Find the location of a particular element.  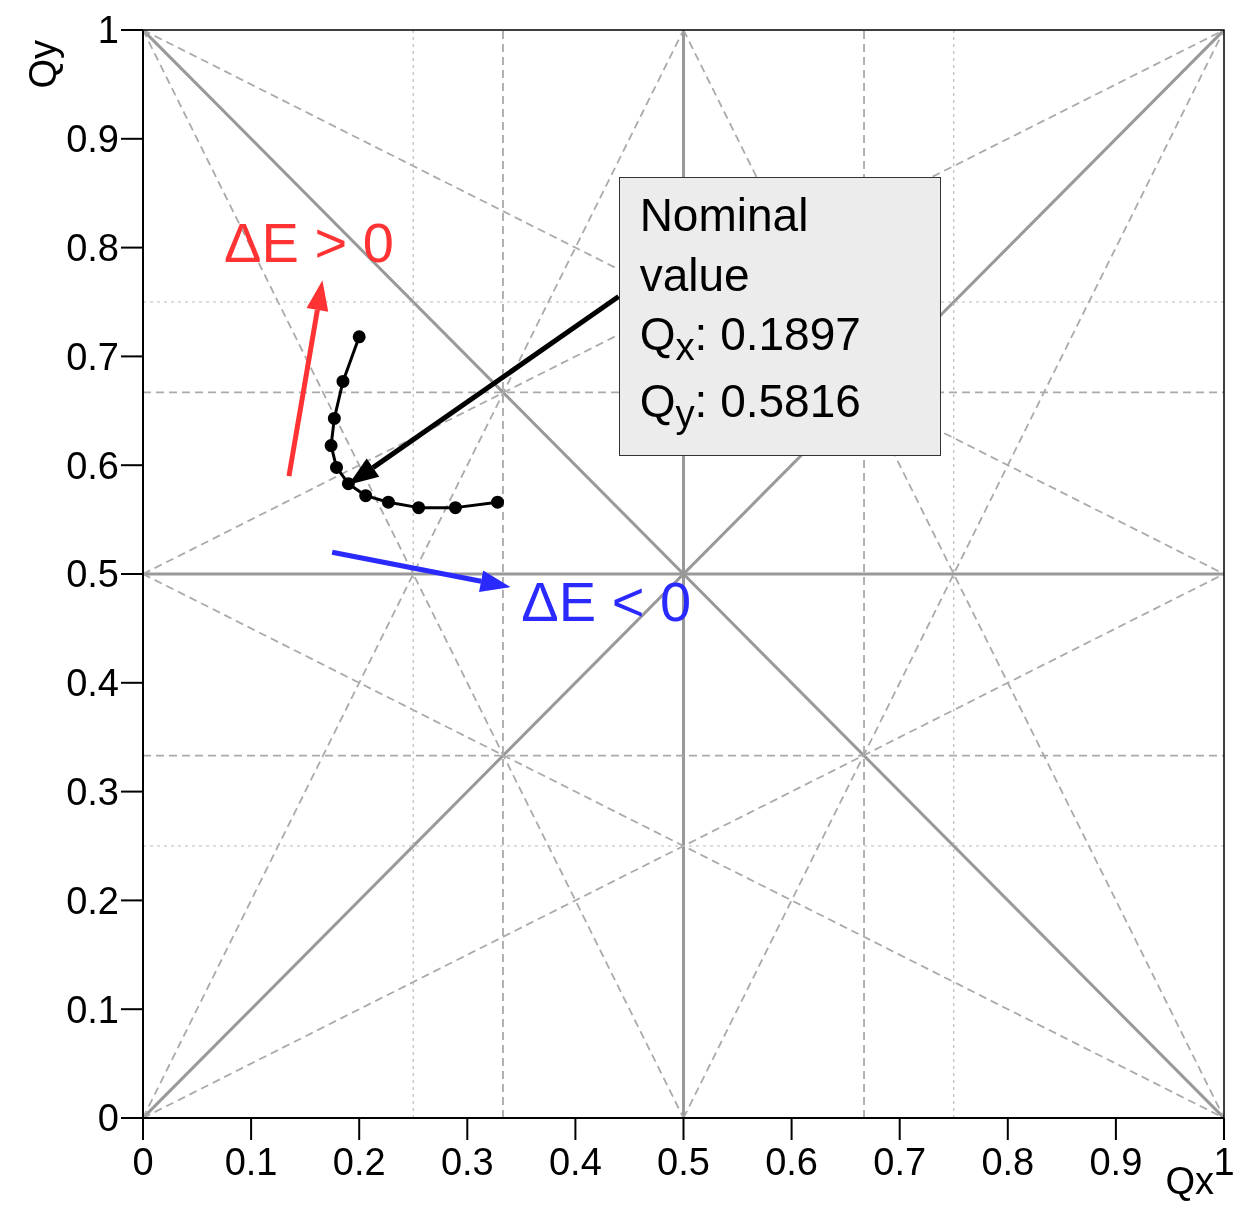

annotation: Q$_{y}$: 0.5816 is located at coordinates (750, 405).